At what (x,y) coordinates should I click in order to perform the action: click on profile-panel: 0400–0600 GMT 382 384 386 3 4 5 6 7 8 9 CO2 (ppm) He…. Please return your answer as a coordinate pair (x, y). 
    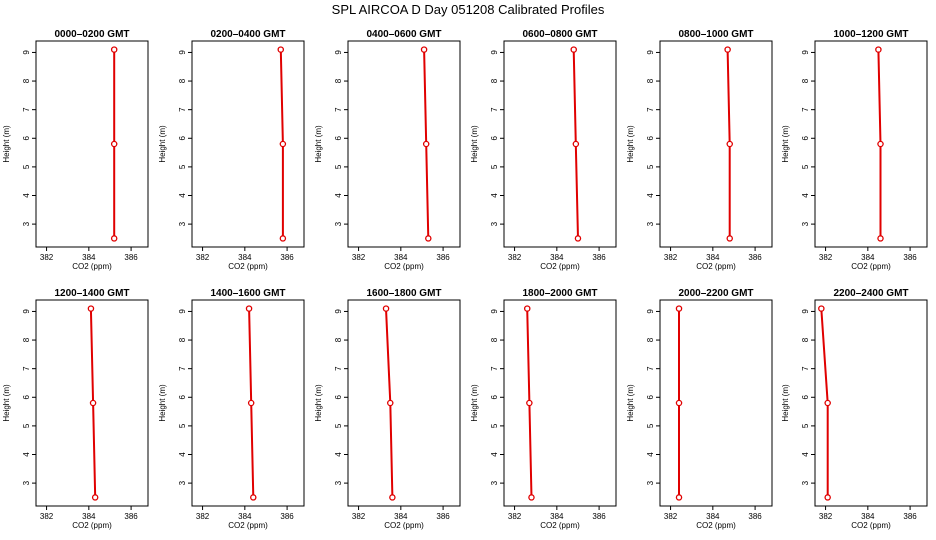
    Looking at the image, I should click on (387, 150).